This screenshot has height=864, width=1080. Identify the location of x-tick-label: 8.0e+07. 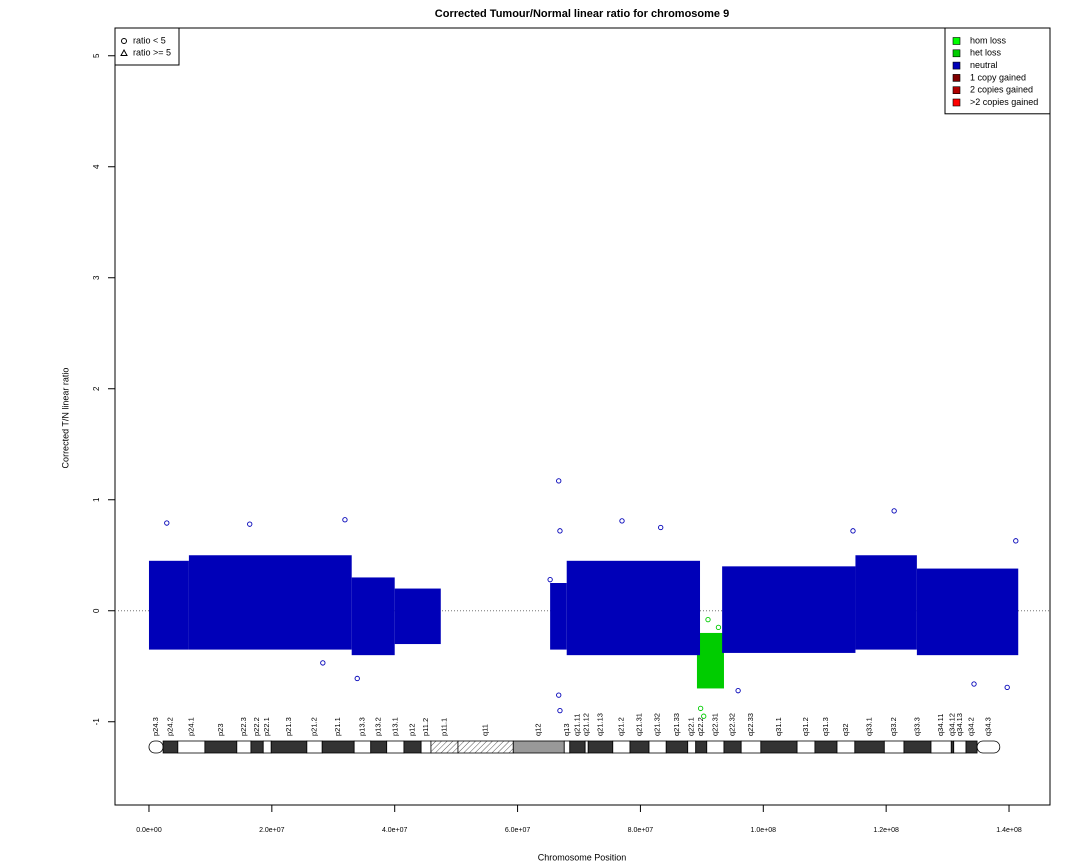
(641, 830).